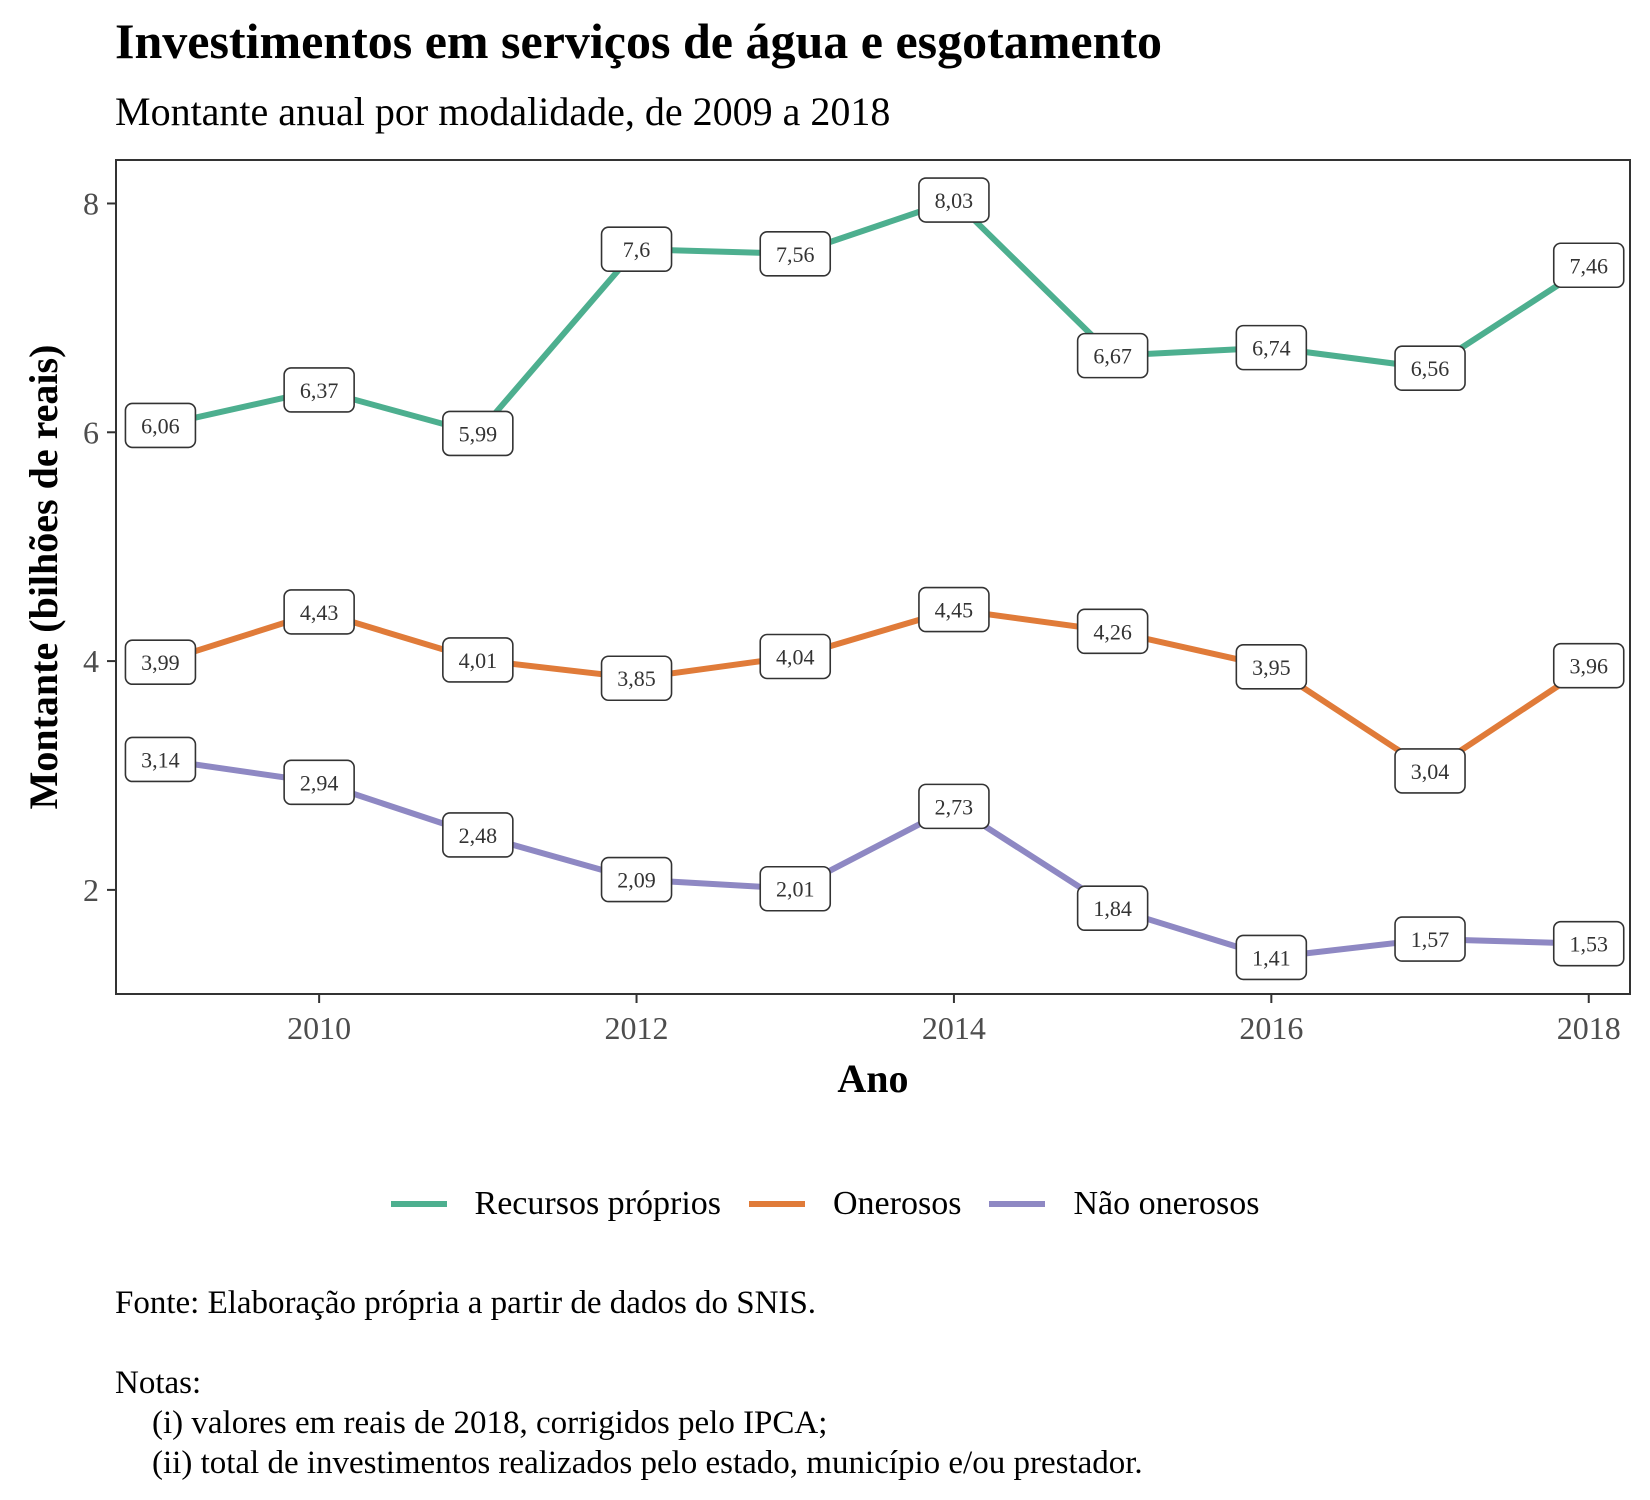  I want to click on data-label-text: 6,37, so click(319, 390).